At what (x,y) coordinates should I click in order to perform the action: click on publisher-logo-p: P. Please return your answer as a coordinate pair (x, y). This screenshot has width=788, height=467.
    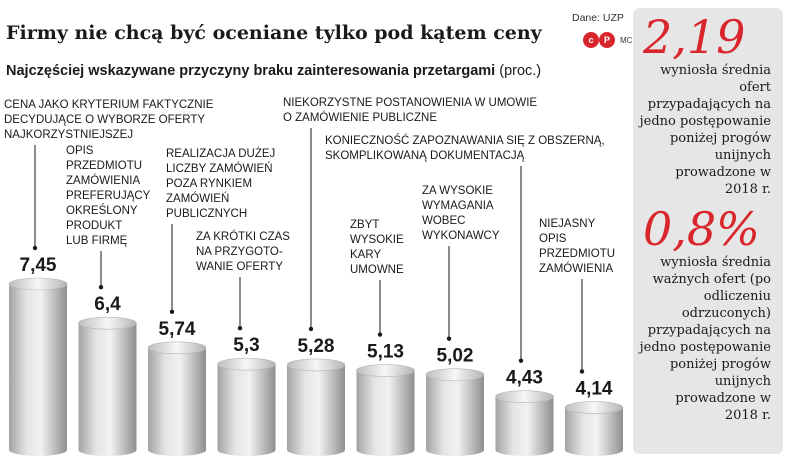
    Looking at the image, I should click on (607, 40).